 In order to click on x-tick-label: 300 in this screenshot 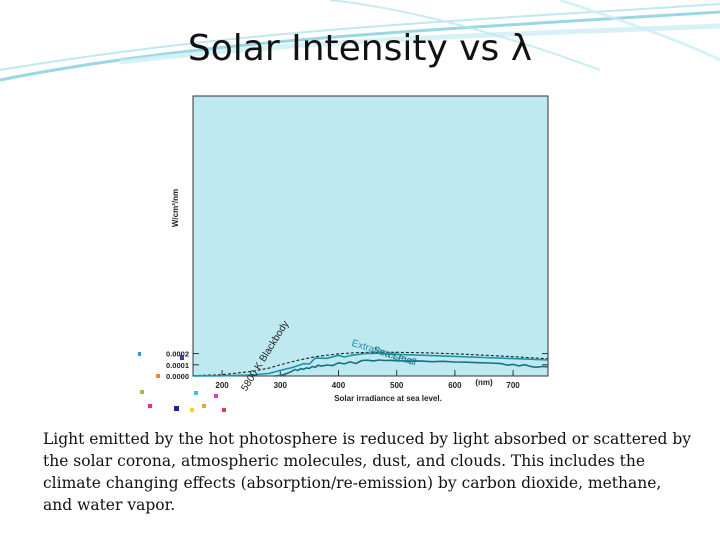, I will do `click(281, 385)`.